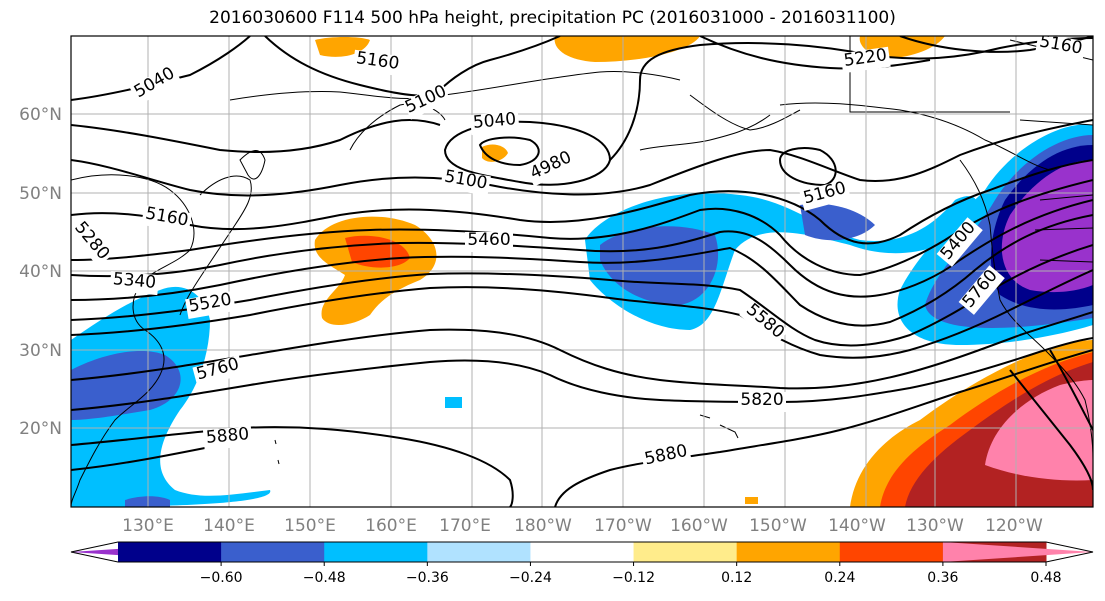 The image size is (1105, 601). What do you see at coordinates (40, 115) in the screenshot?
I see `lat-label: 60°N` at bounding box center [40, 115].